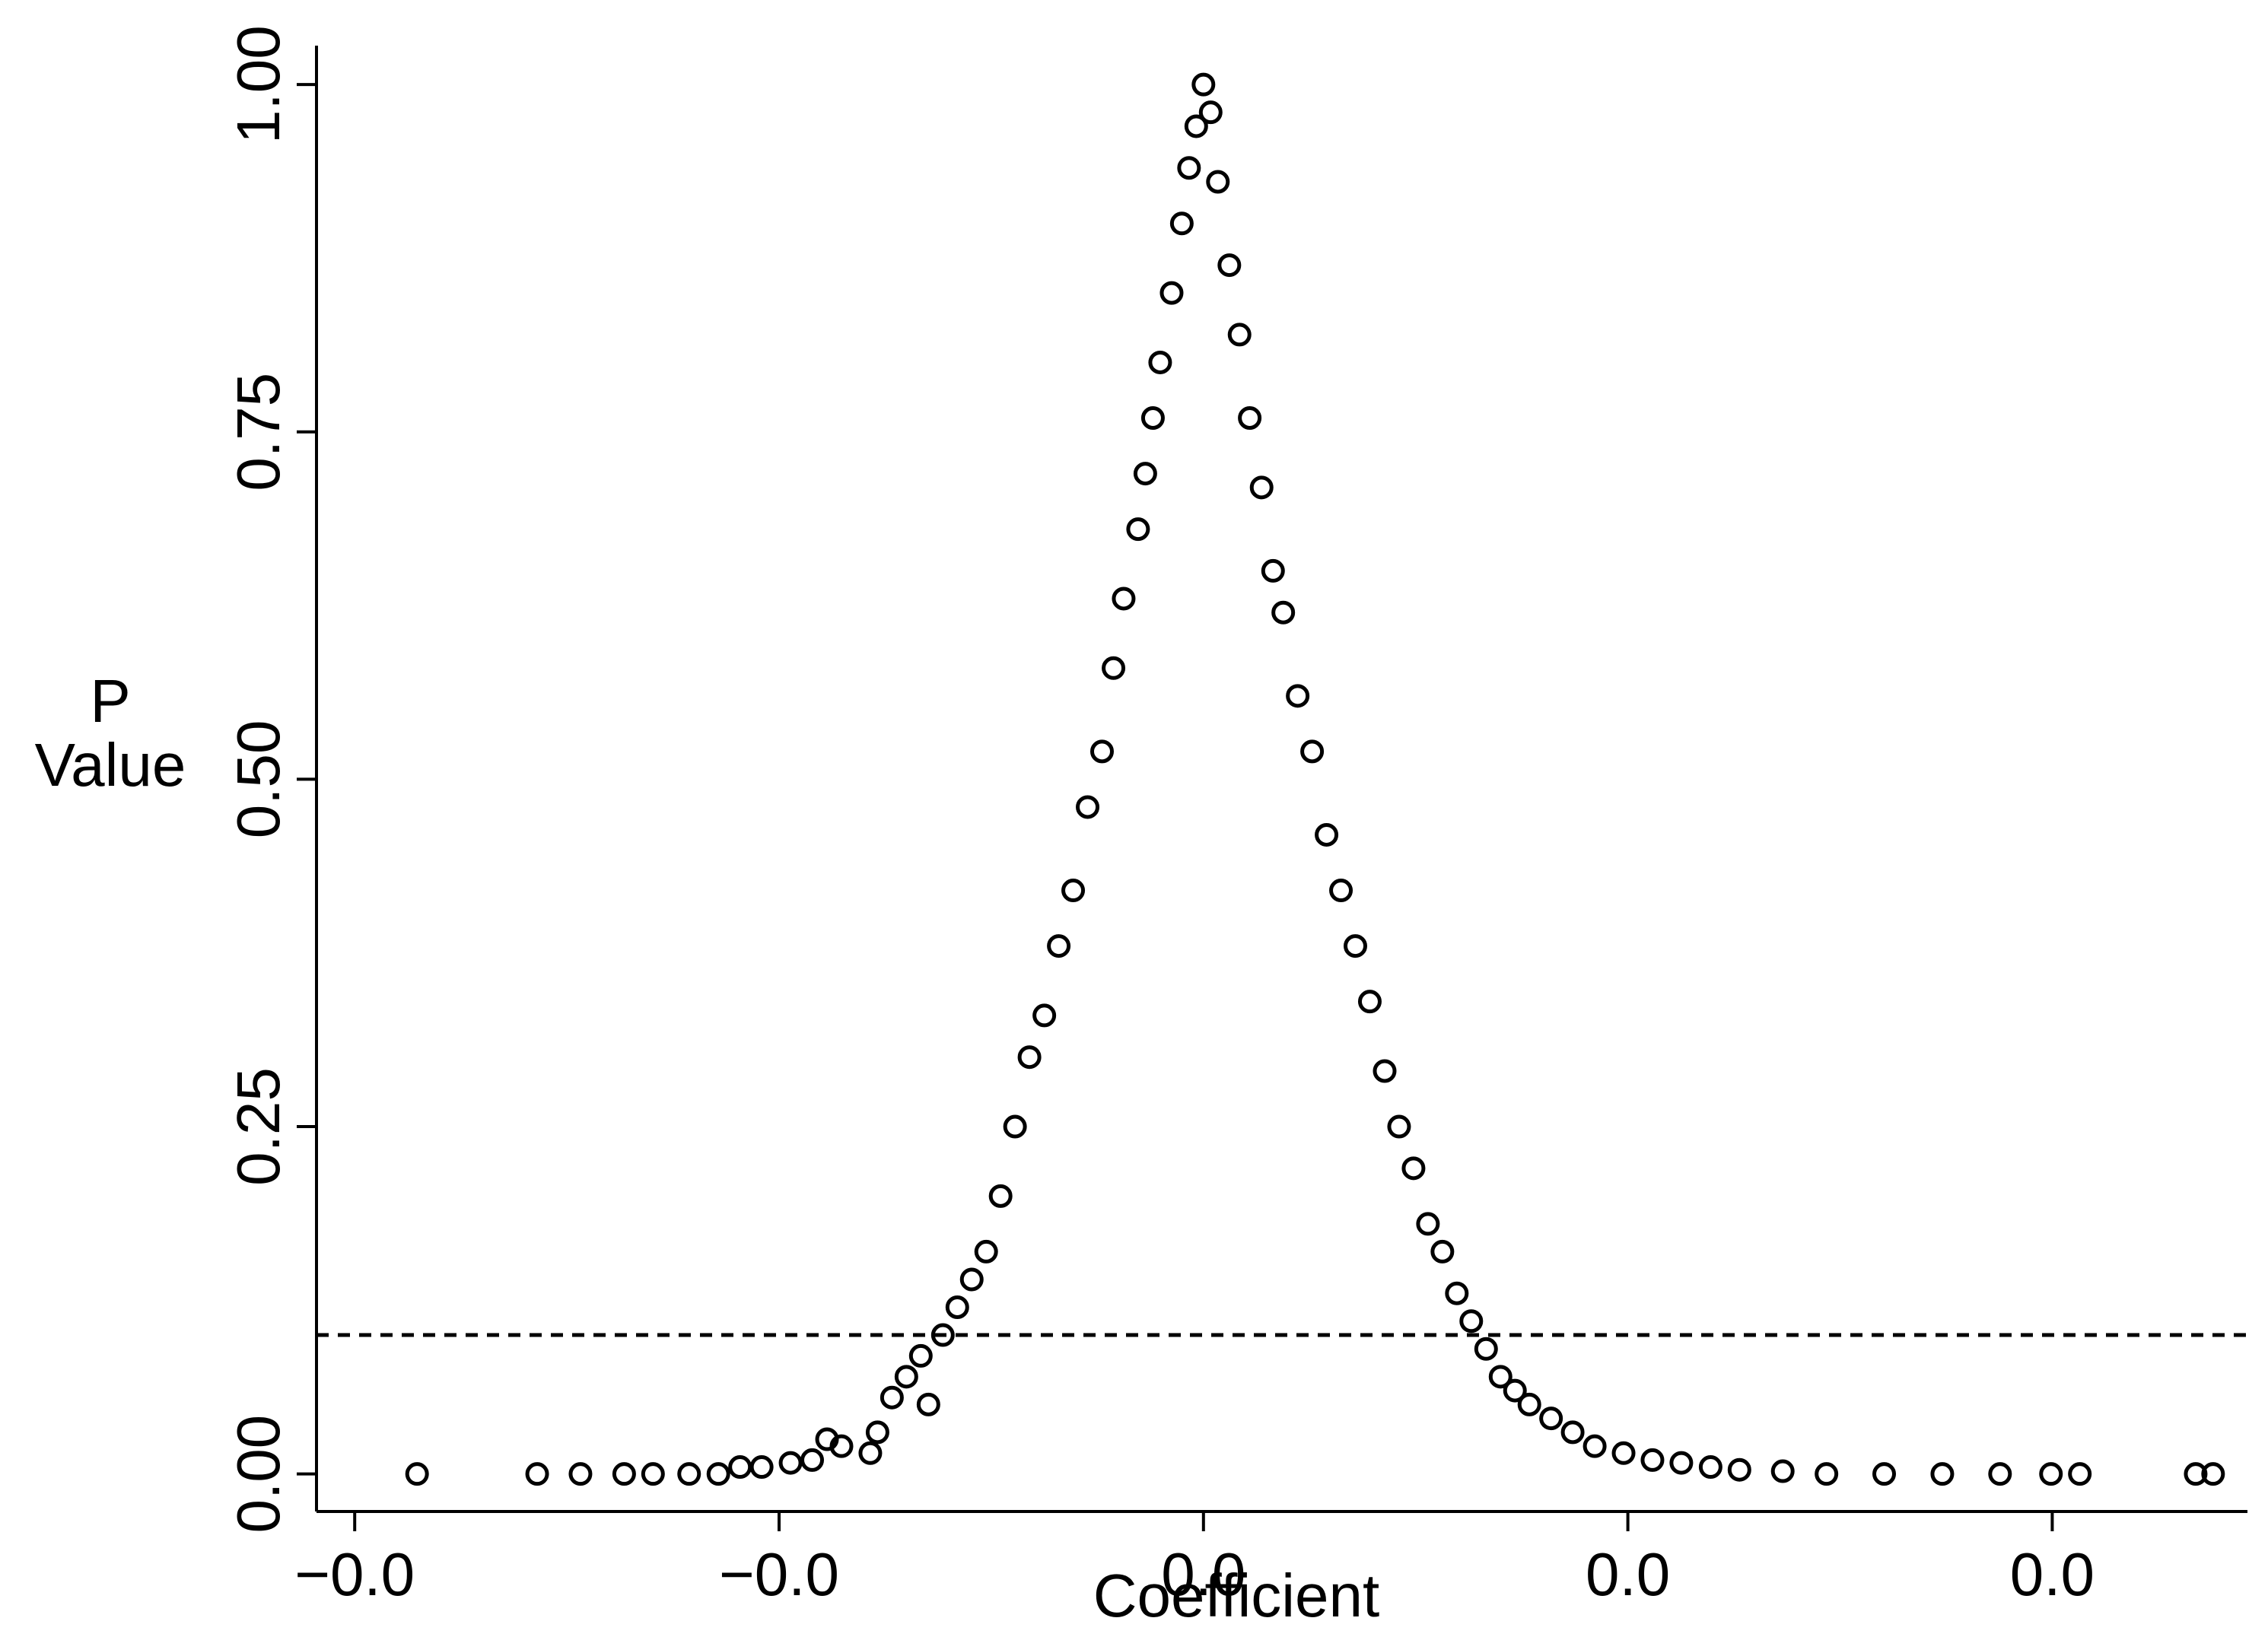 This screenshot has height=1637, width=2268. I want to click on x-axis-title: Coefficient, so click(1236, 1595).